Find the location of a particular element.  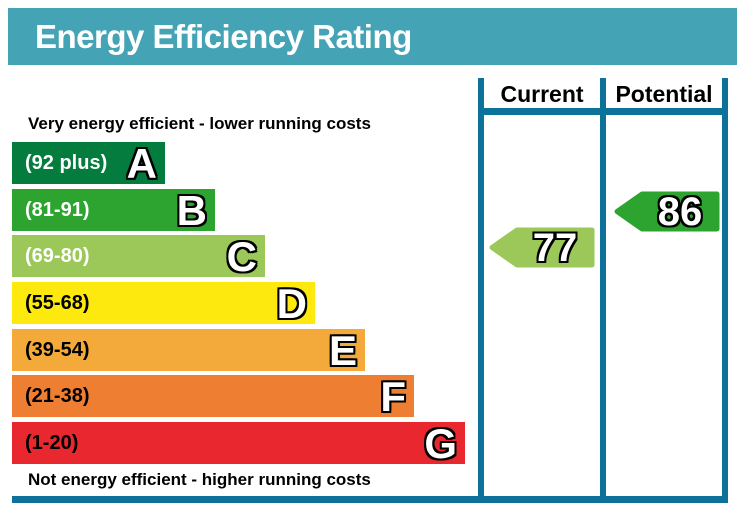

current-column-header: Current is located at coordinates (542, 94).